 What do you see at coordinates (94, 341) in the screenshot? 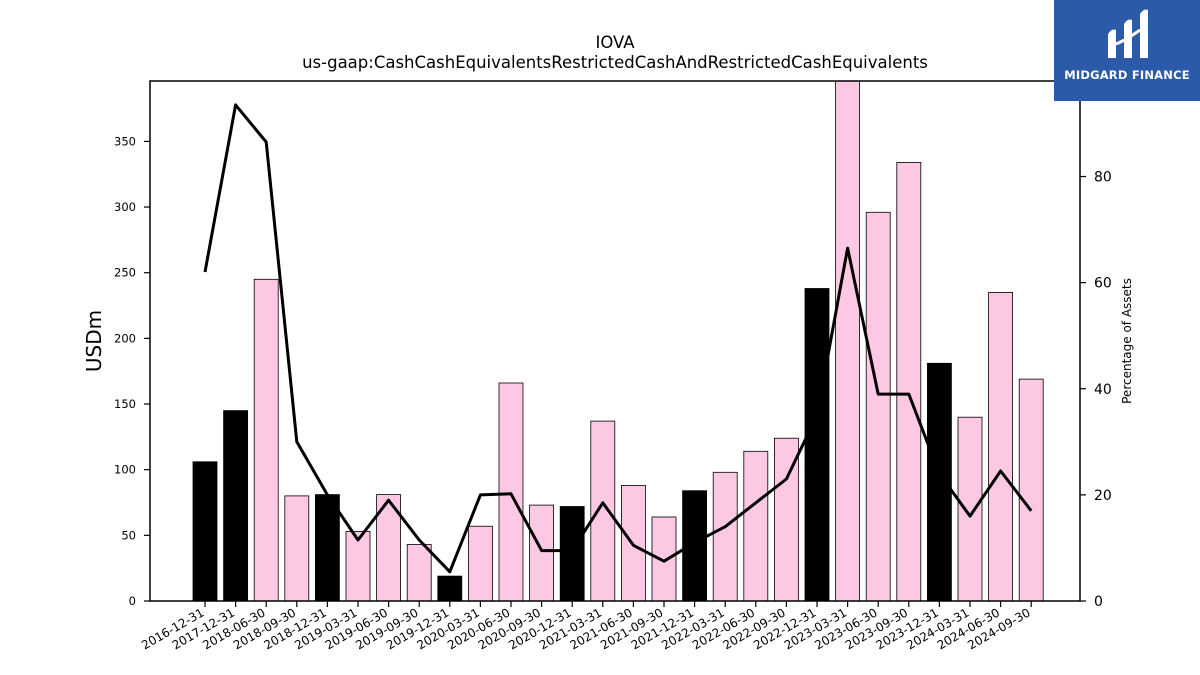
I see `y-axis-label: USDm` at bounding box center [94, 341].